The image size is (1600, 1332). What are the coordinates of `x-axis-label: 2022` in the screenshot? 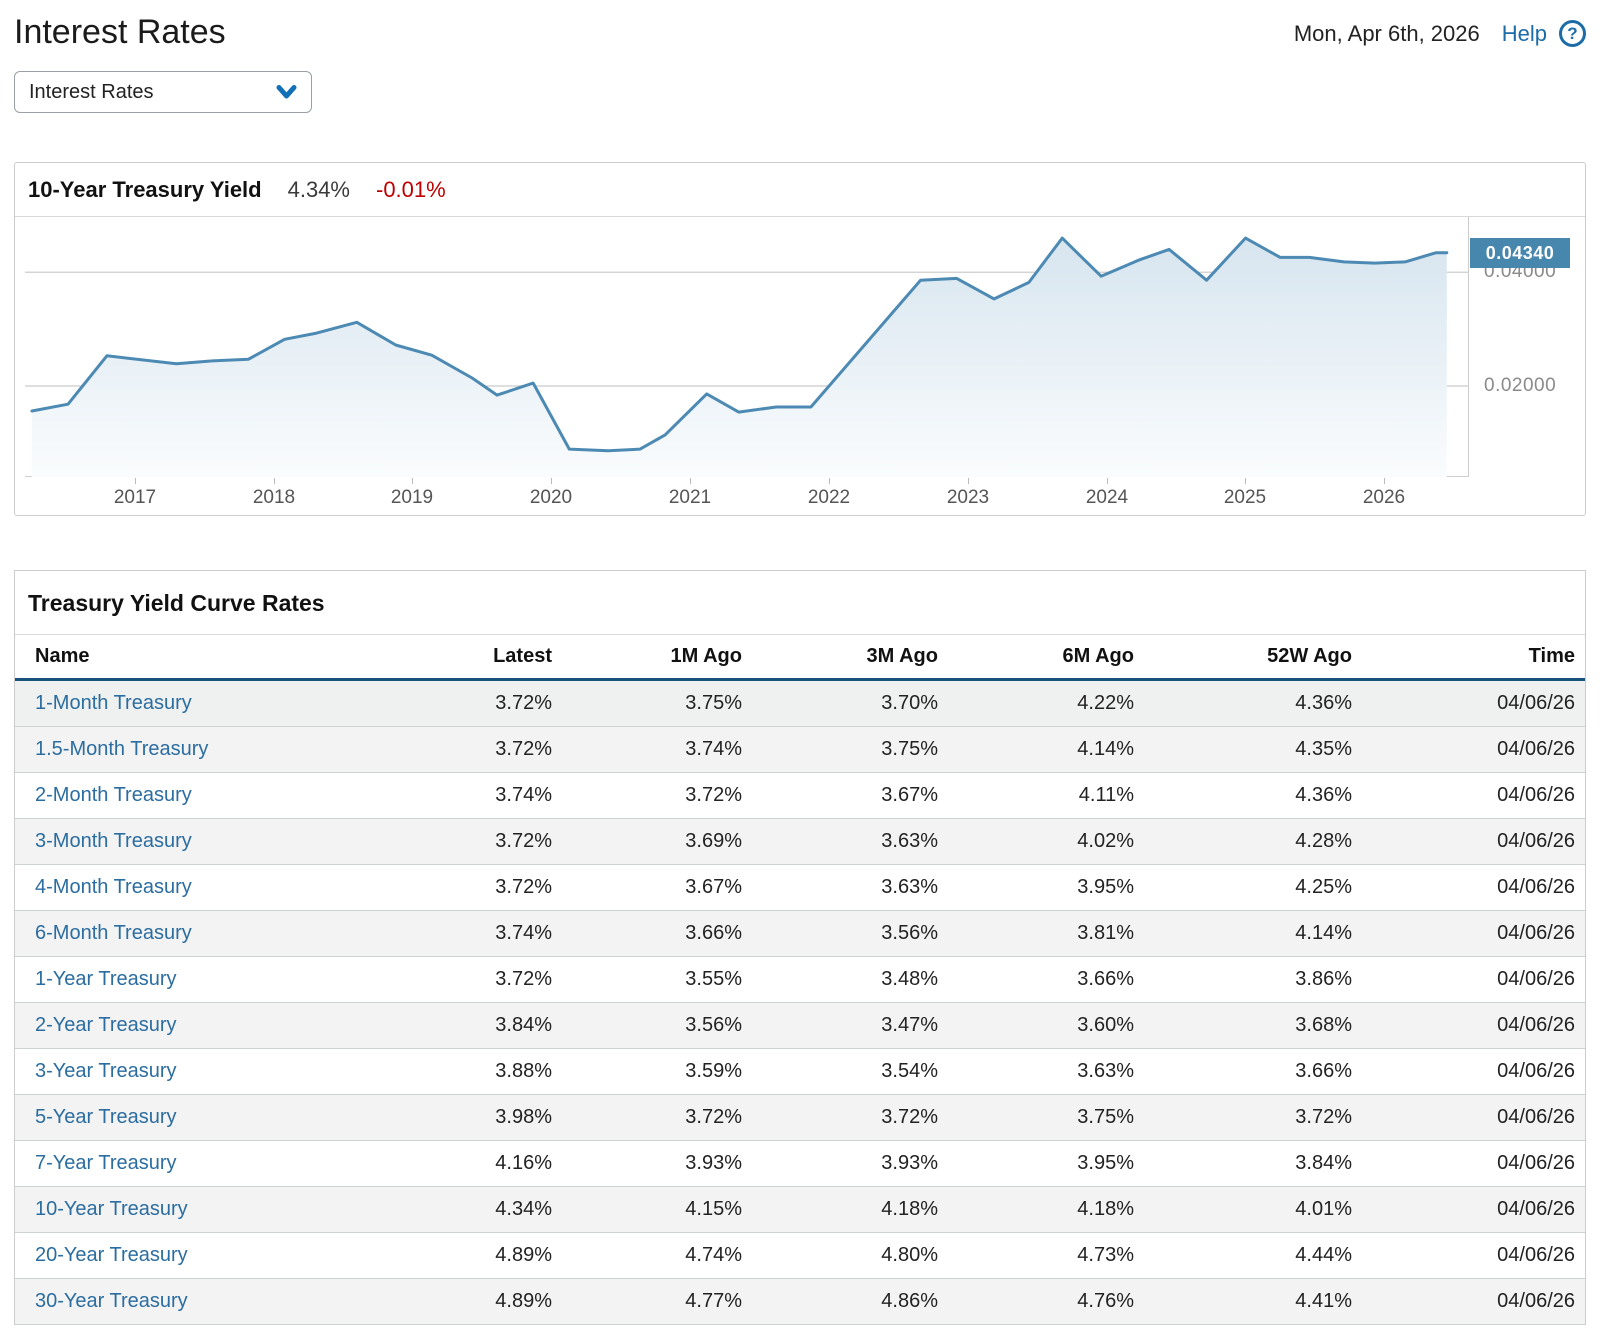 It's located at (829, 498).